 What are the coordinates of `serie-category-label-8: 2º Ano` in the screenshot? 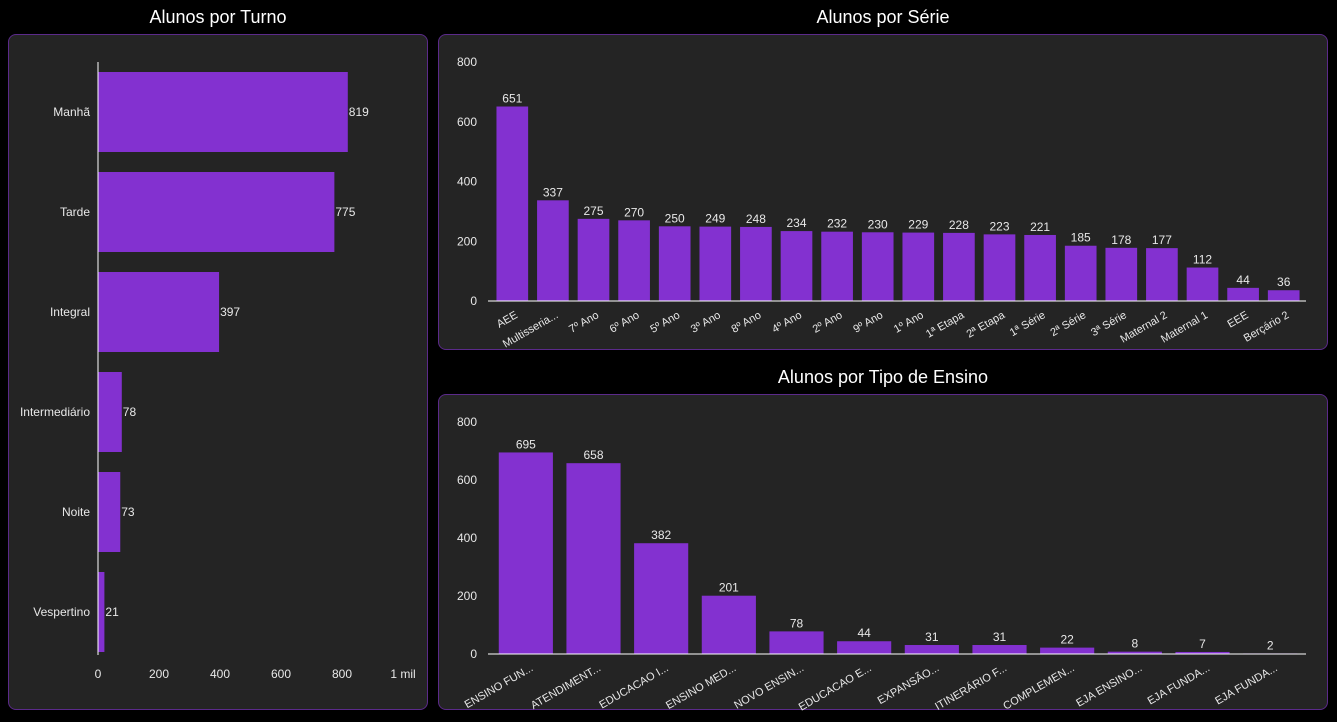 It's located at (828, 322).